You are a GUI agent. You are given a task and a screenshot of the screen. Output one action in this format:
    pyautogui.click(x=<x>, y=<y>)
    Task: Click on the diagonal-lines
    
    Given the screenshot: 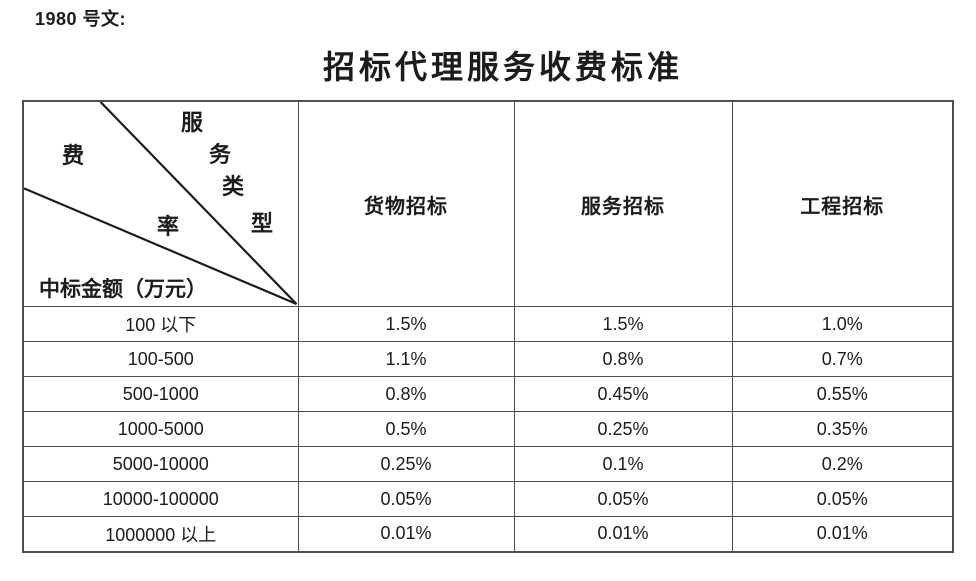 What is the action you would take?
    pyautogui.click(x=160, y=204)
    